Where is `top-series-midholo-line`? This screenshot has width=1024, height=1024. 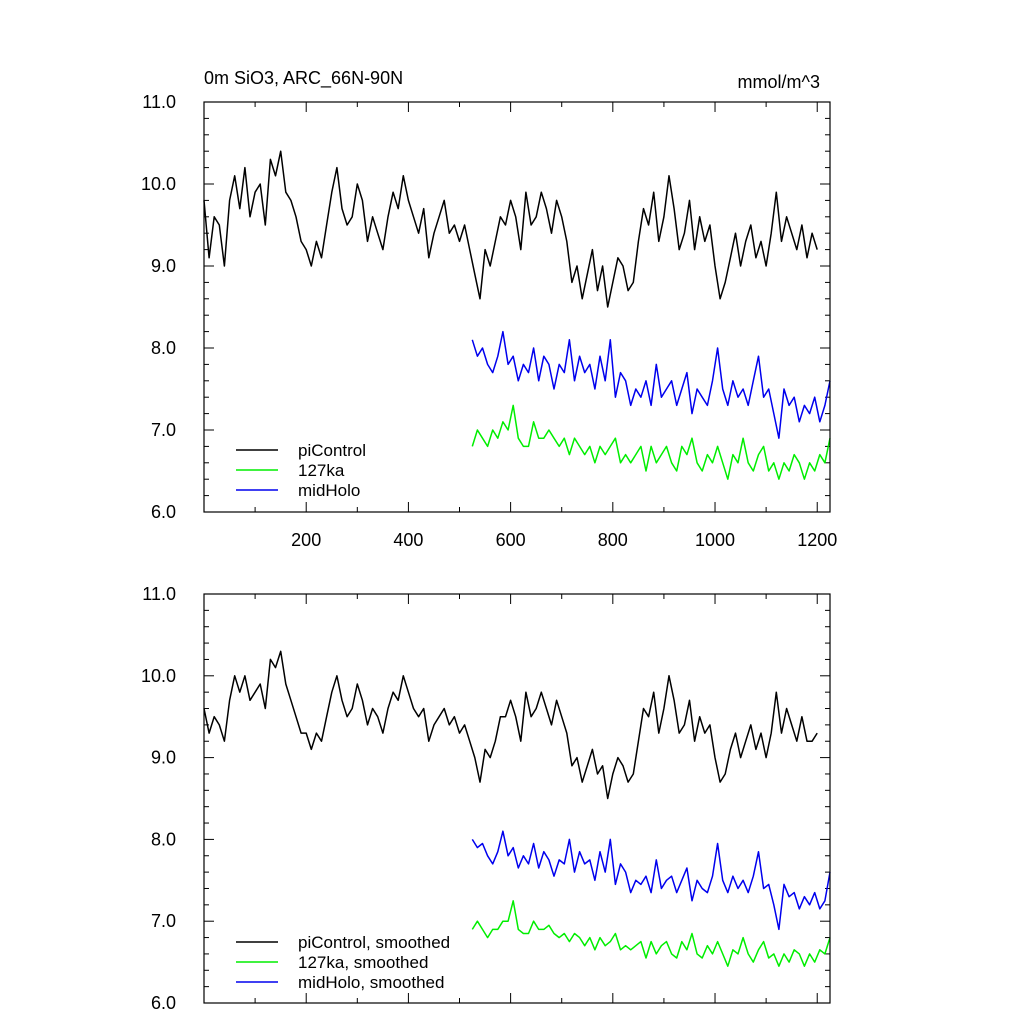 top-series-midholo-line is located at coordinates (651, 384).